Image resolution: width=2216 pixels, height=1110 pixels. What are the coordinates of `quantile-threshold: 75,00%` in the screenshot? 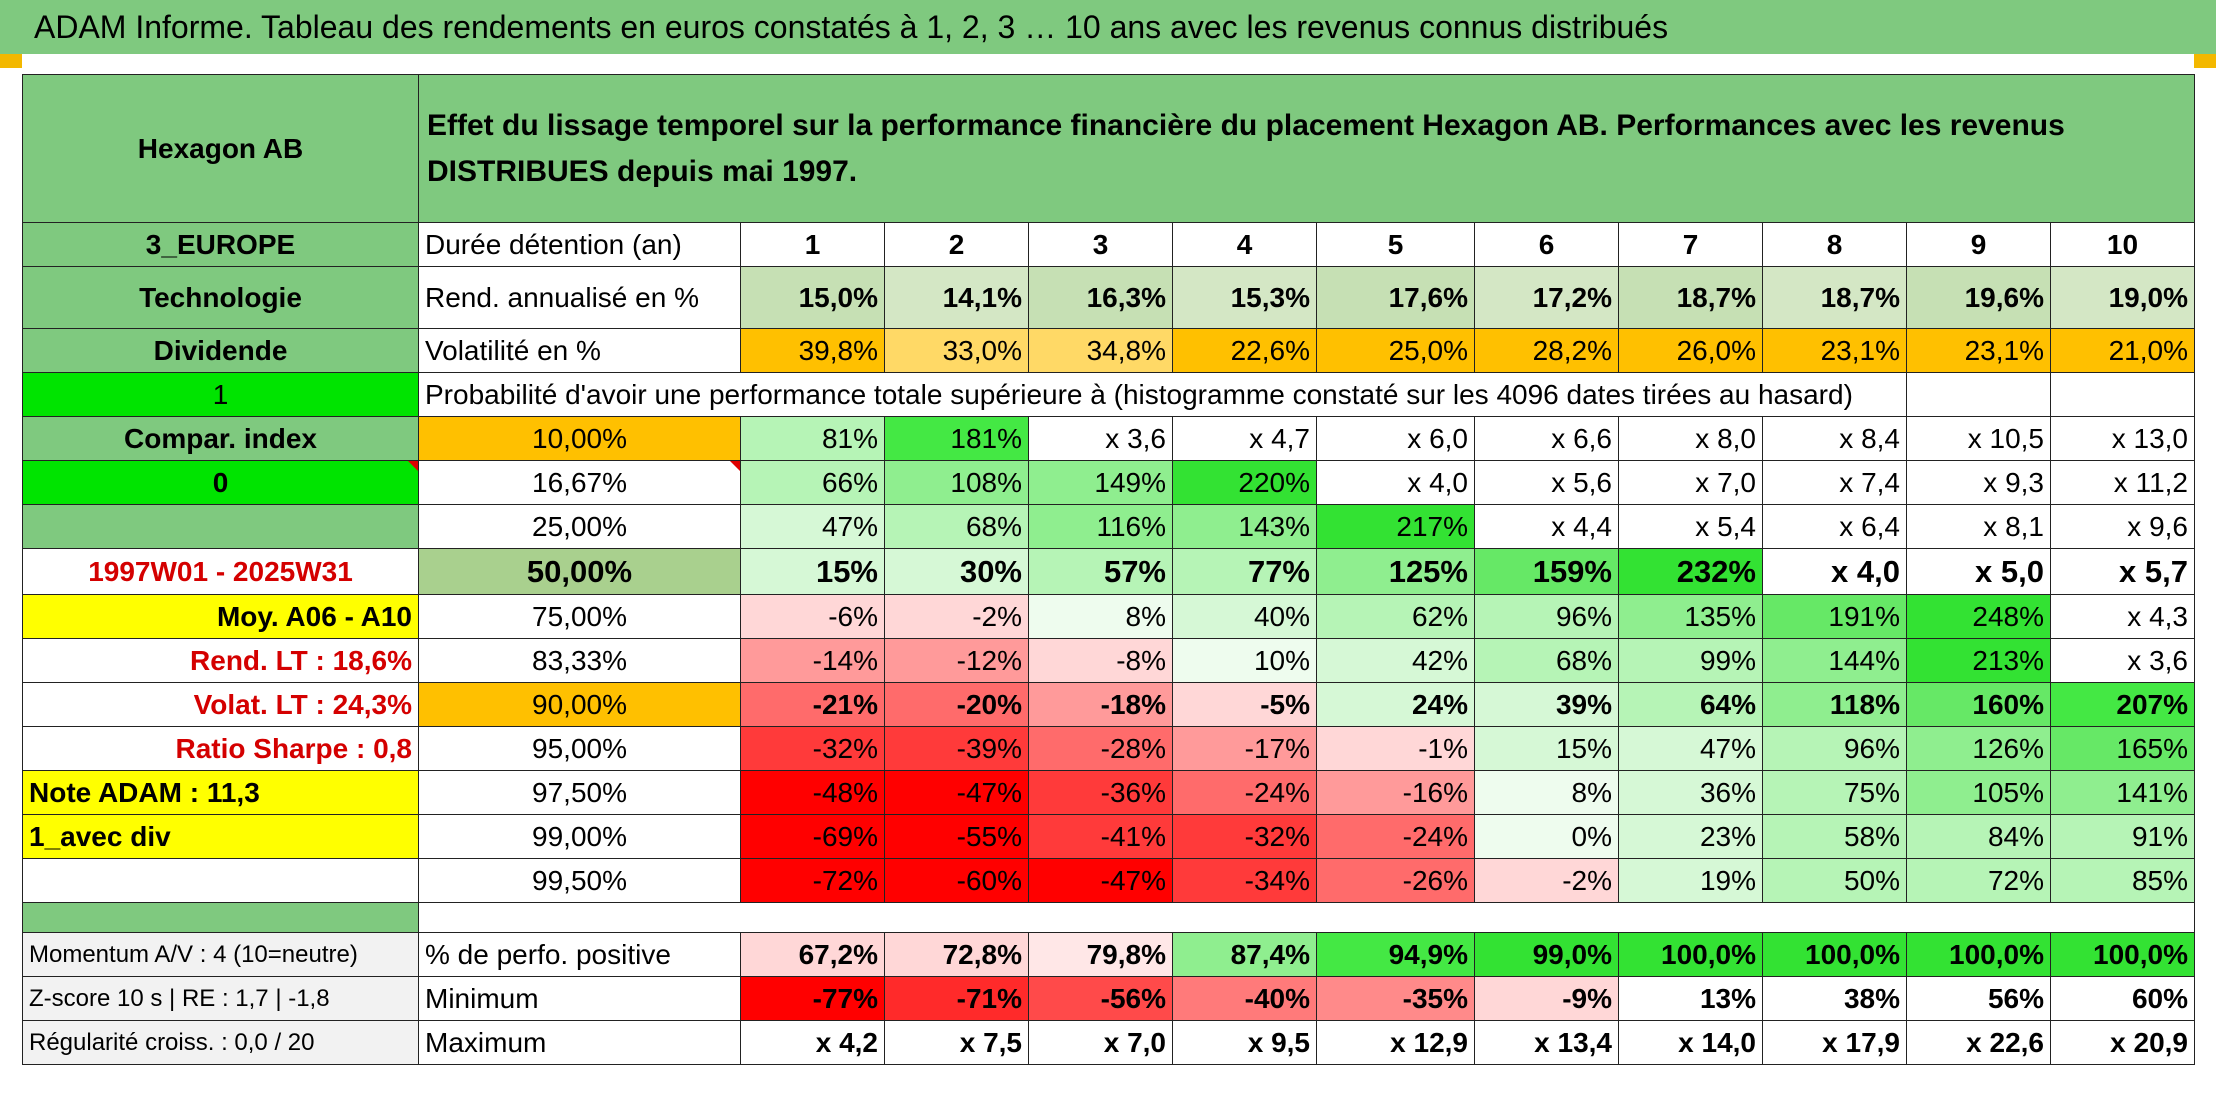 It's located at (579, 616).